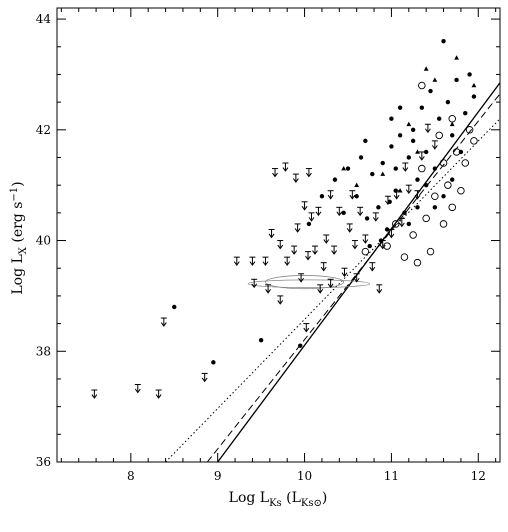 This screenshot has height=532, width=508. I want to click on x-axis-title: Log LKs (LKs⊙), so click(278, 499).